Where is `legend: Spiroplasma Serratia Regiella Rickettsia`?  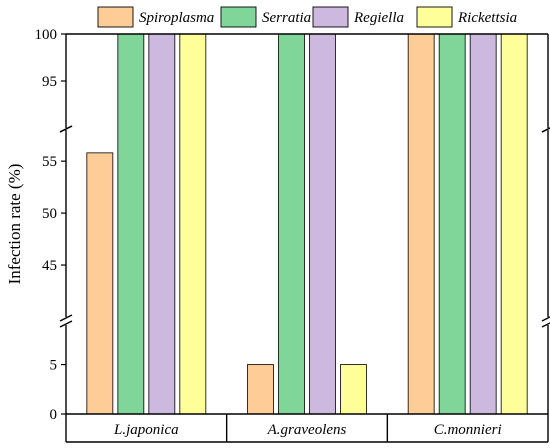
legend: Spiroplasma Serratia Regiella Rickettsia is located at coordinates (307, 17).